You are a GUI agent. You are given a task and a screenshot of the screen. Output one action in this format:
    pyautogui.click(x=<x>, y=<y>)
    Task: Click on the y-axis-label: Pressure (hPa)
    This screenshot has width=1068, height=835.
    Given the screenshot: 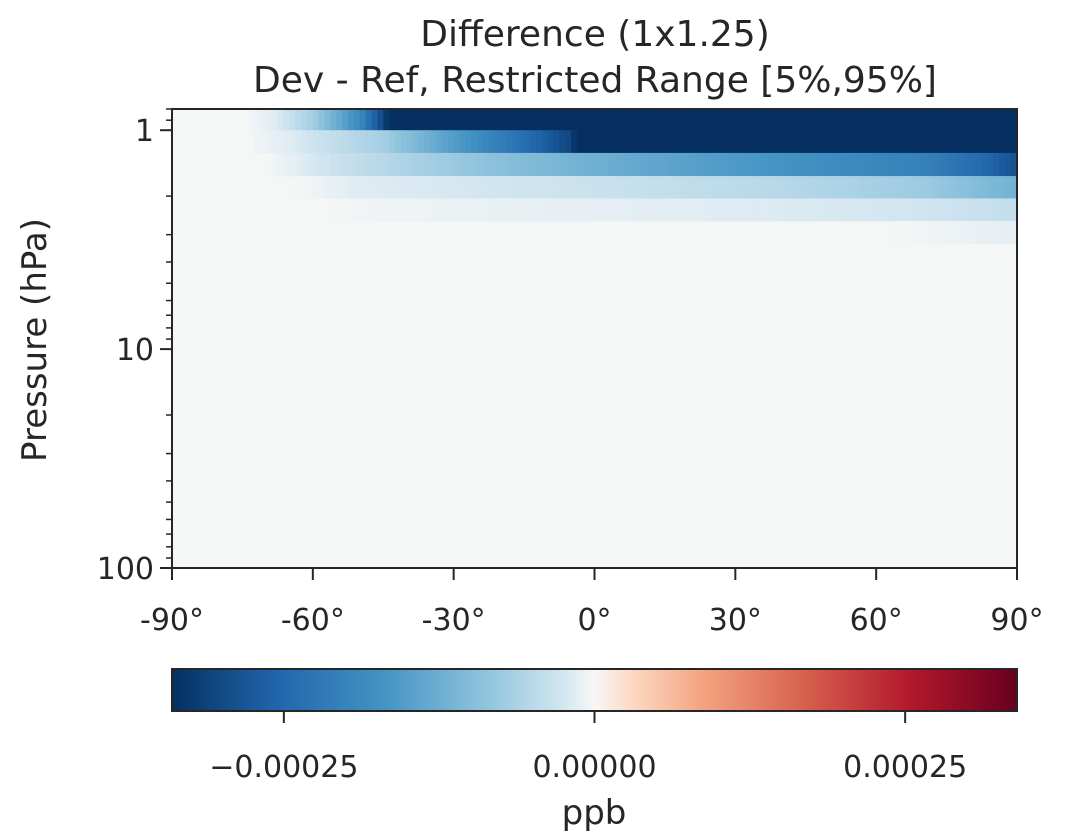 What is the action you would take?
    pyautogui.click(x=35, y=340)
    